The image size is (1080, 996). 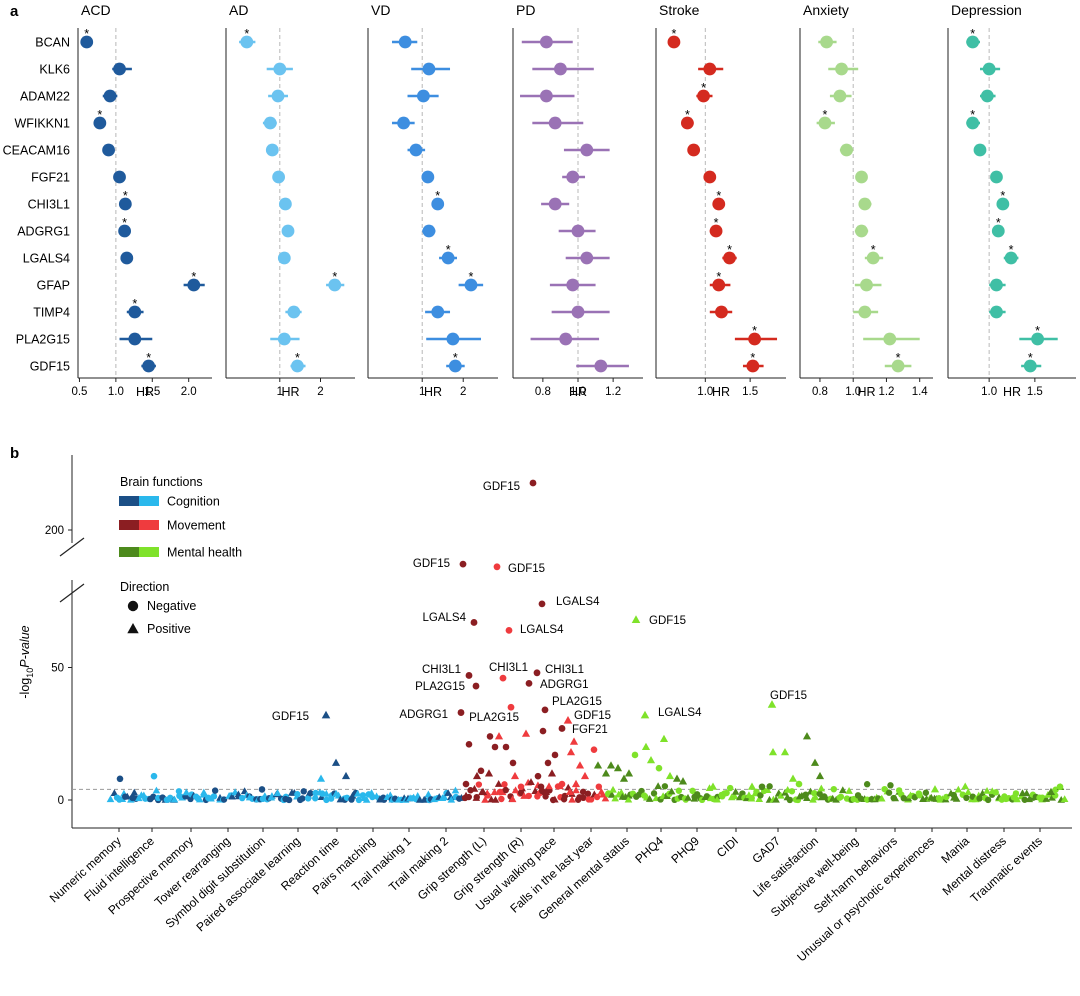 I want to click on x-tick-label: 1, so click(x=280, y=392).